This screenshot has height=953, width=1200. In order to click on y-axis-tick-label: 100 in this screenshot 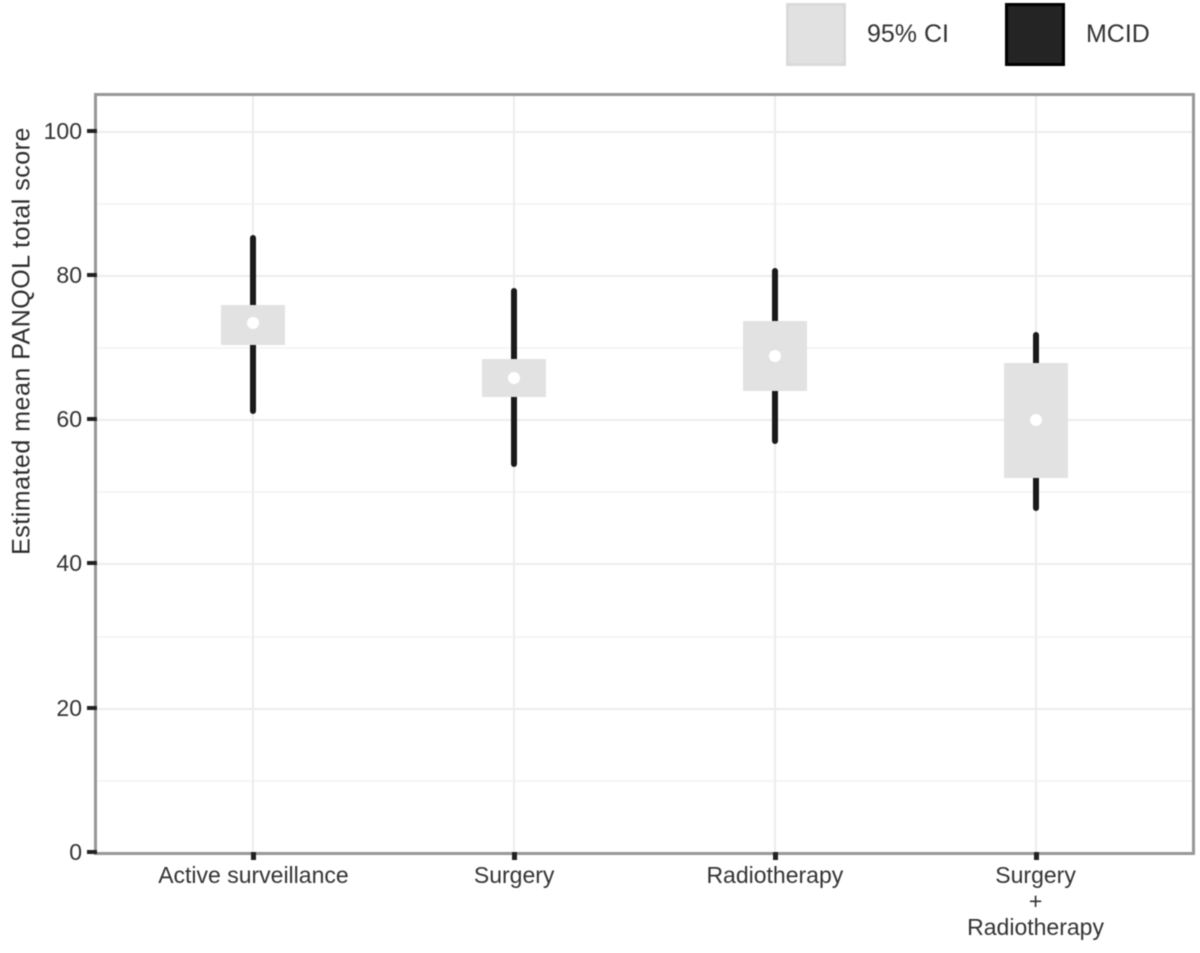, I will do `click(62, 130)`.